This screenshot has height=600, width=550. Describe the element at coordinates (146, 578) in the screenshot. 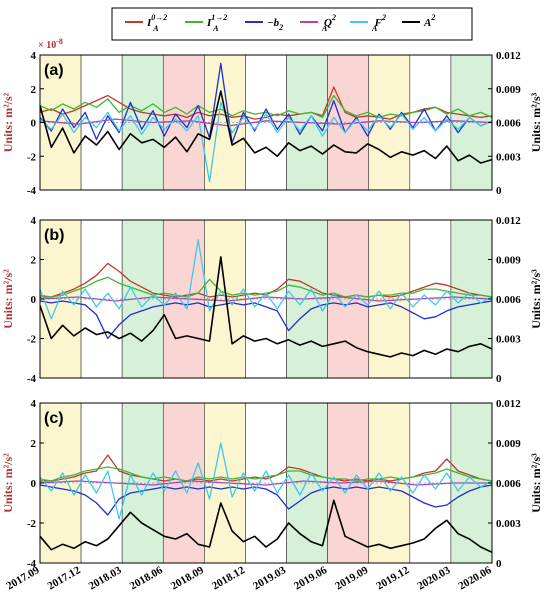

I see `x-tick-label: 2018.06` at that location.